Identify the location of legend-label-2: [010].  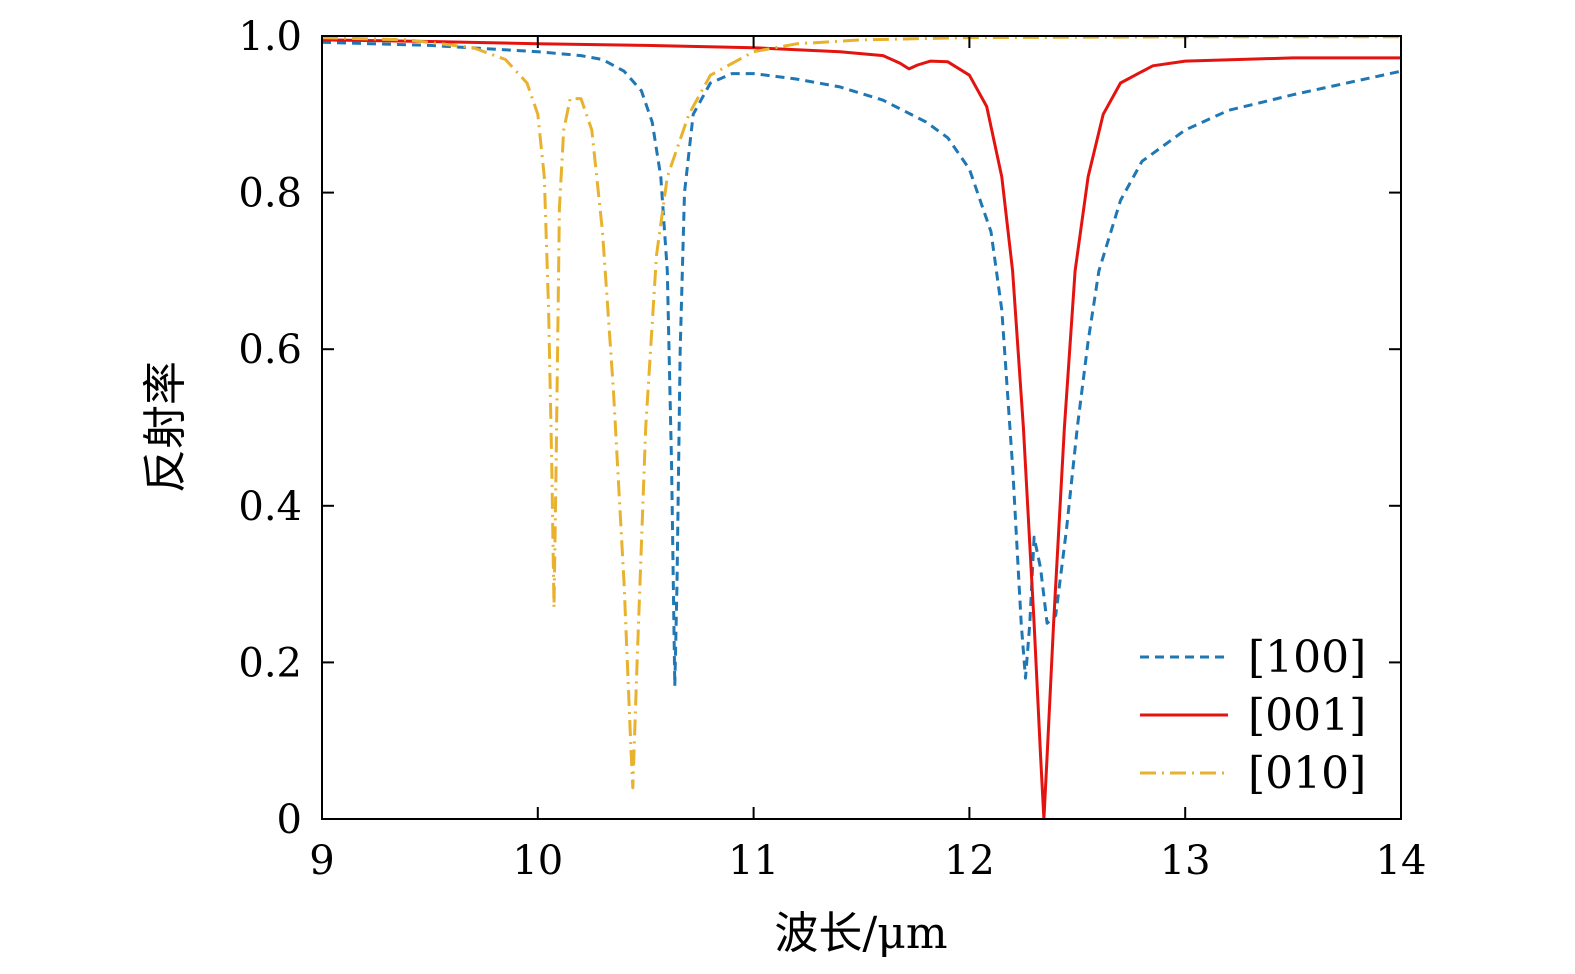
(1307, 773).